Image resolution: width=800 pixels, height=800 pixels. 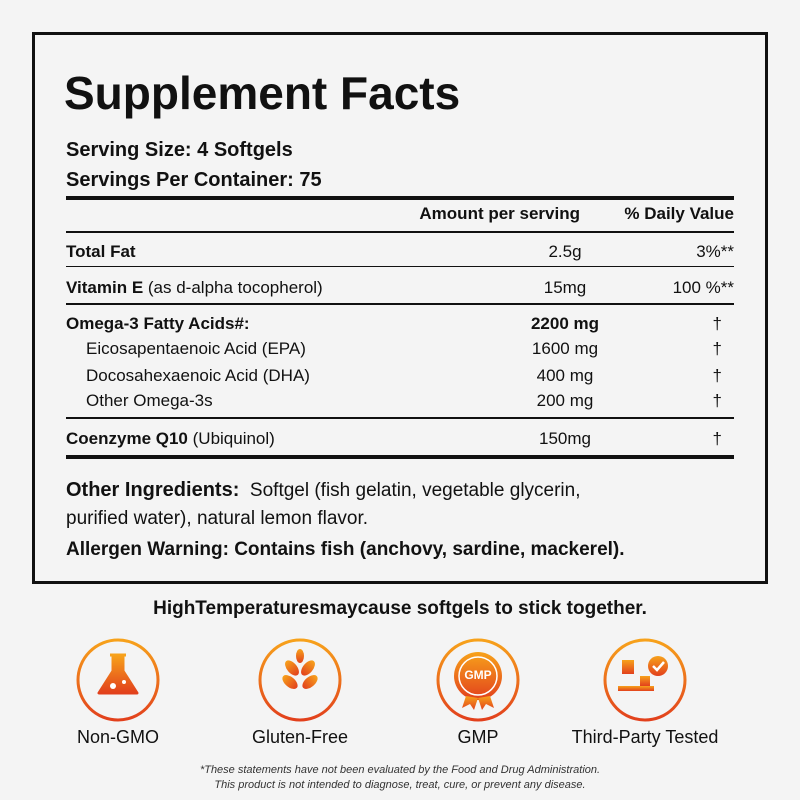 I want to click on row-amount: 2.5g, so click(x=565, y=251).